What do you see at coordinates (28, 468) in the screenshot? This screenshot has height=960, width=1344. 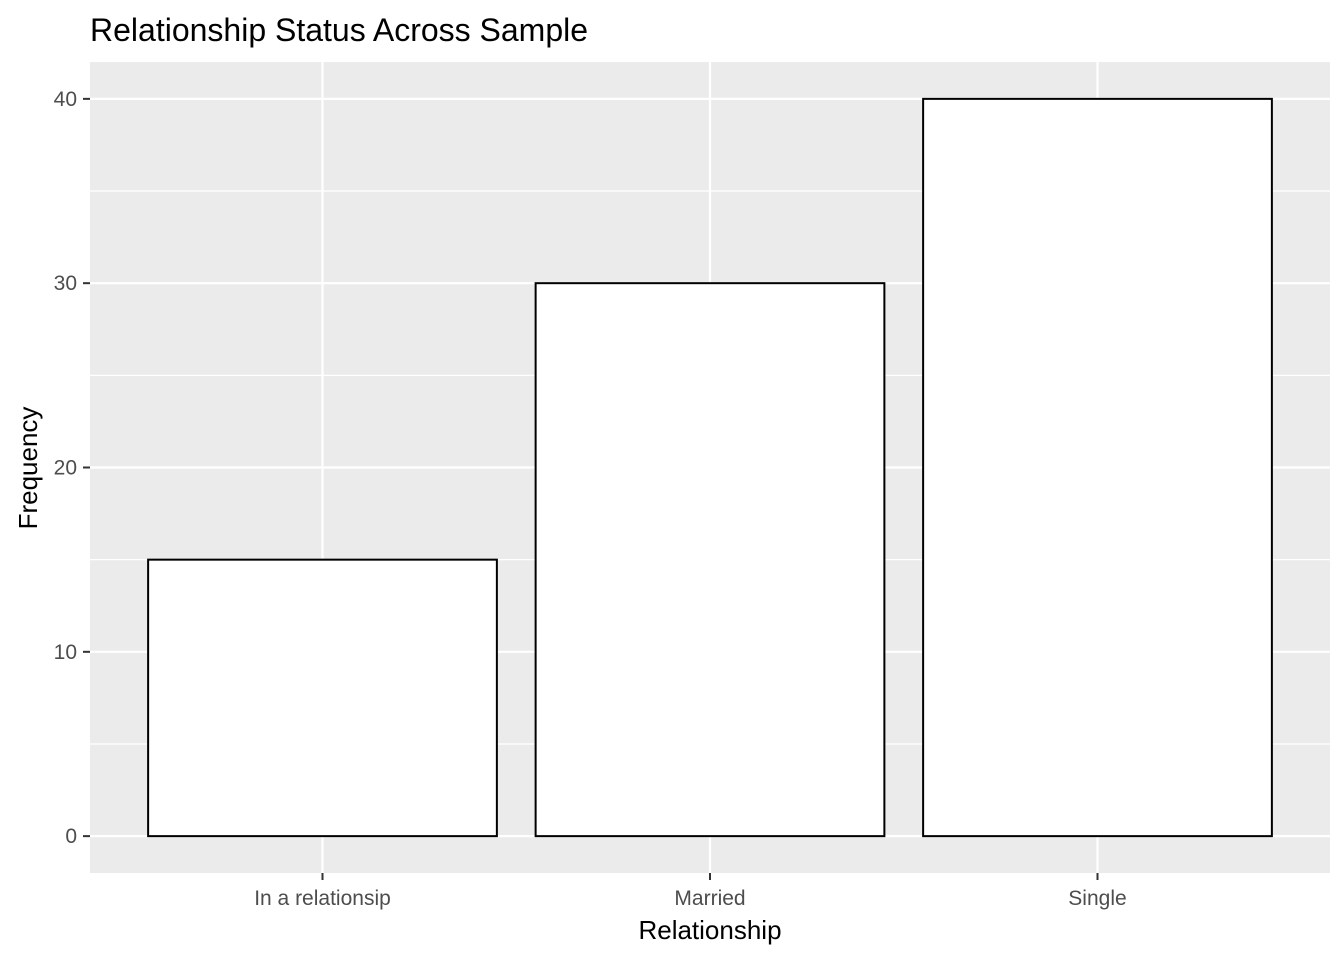 I see `y-axis-title: Frequency` at bounding box center [28, 468].